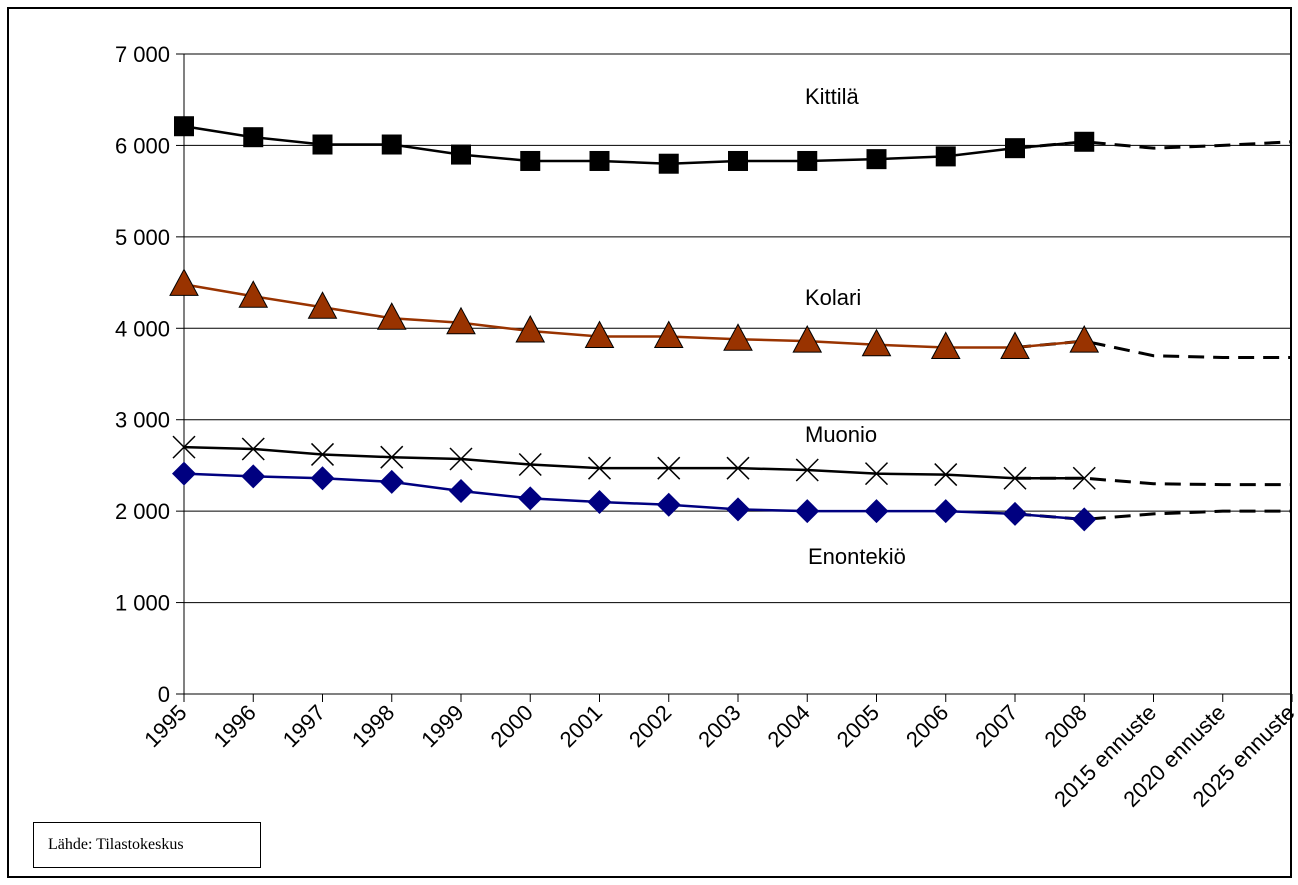 The height and width of the screenshot is (885, 1298). What do you see at coordinates (234, 726) in the screenshot?
I see `x-tick-label: 1996` at bounding box center [234, 726].